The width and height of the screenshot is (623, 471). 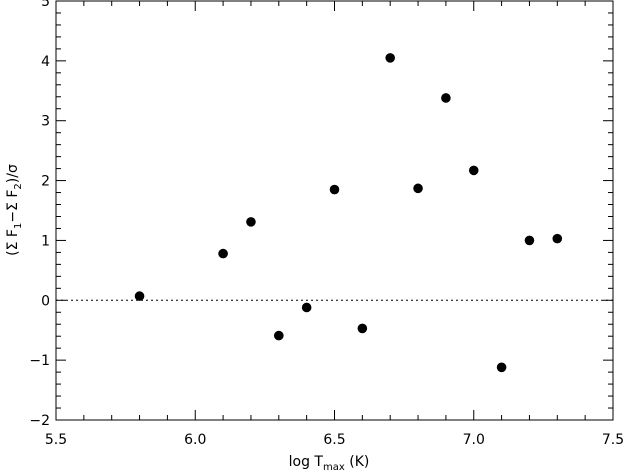 What do you see at coordinates (39, 421) in the screenshot?
I see `y-tick-label: −2` at bounding box center [39, 421].